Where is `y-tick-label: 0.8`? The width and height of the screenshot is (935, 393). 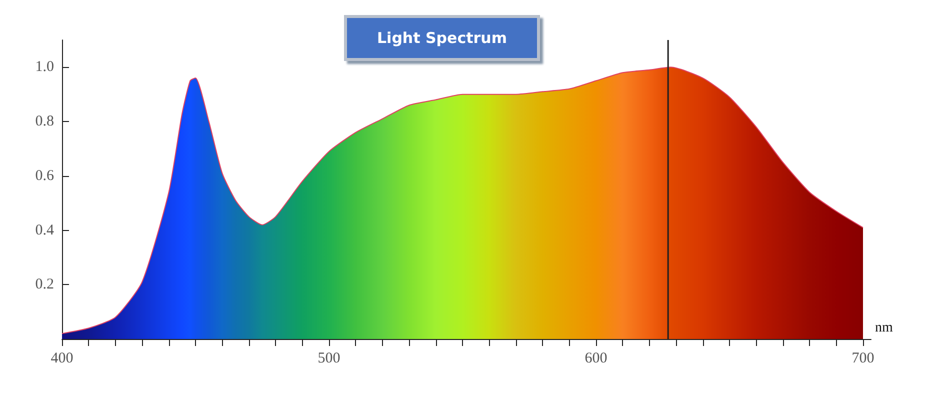 y-tick-label: 0.8 is located at coordinates (44, 122).